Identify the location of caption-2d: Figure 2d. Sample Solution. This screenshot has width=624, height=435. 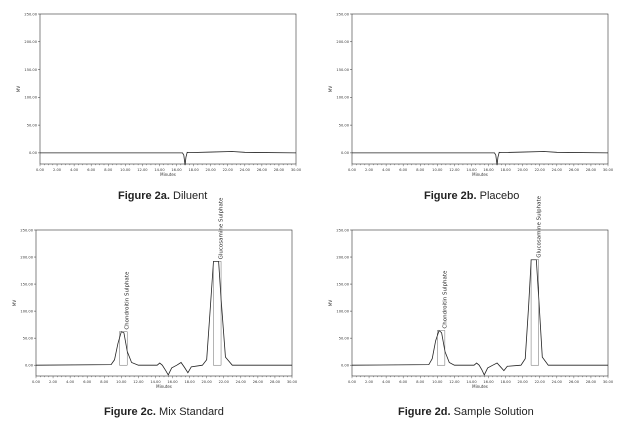
(466, 412).